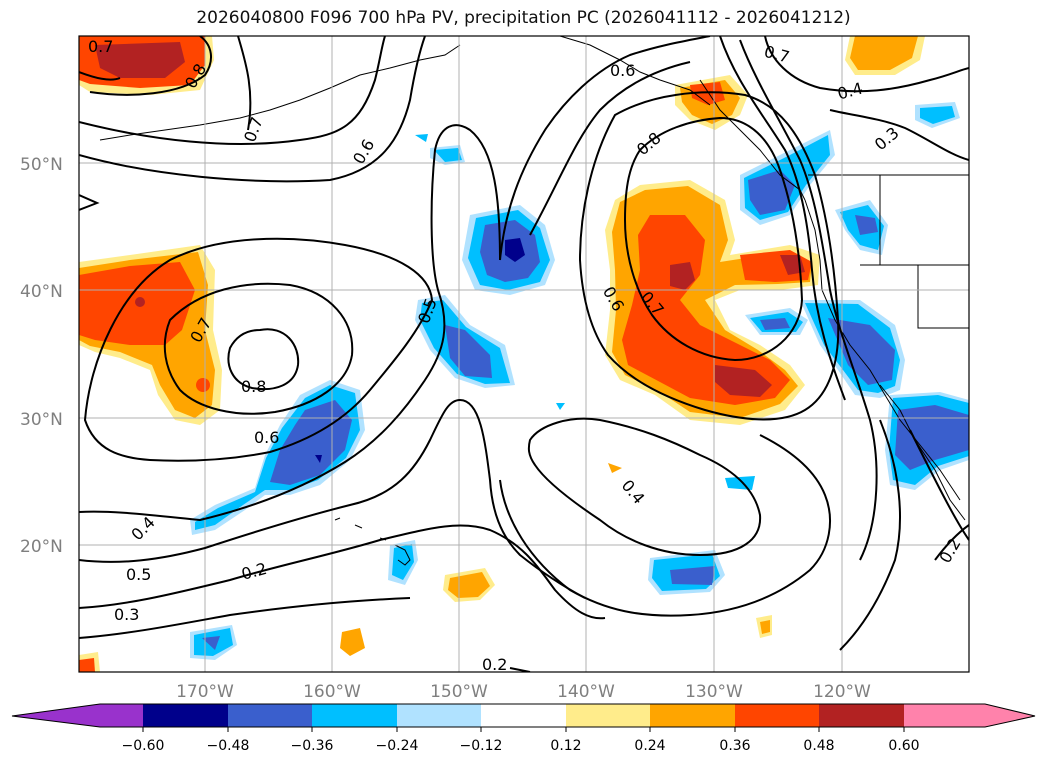  What do you see at coordinates (41, 356) in the screenshot?
I see `lat-labels: 50°N 40°N 30°N 20°N` at bounding box center [41, 356].